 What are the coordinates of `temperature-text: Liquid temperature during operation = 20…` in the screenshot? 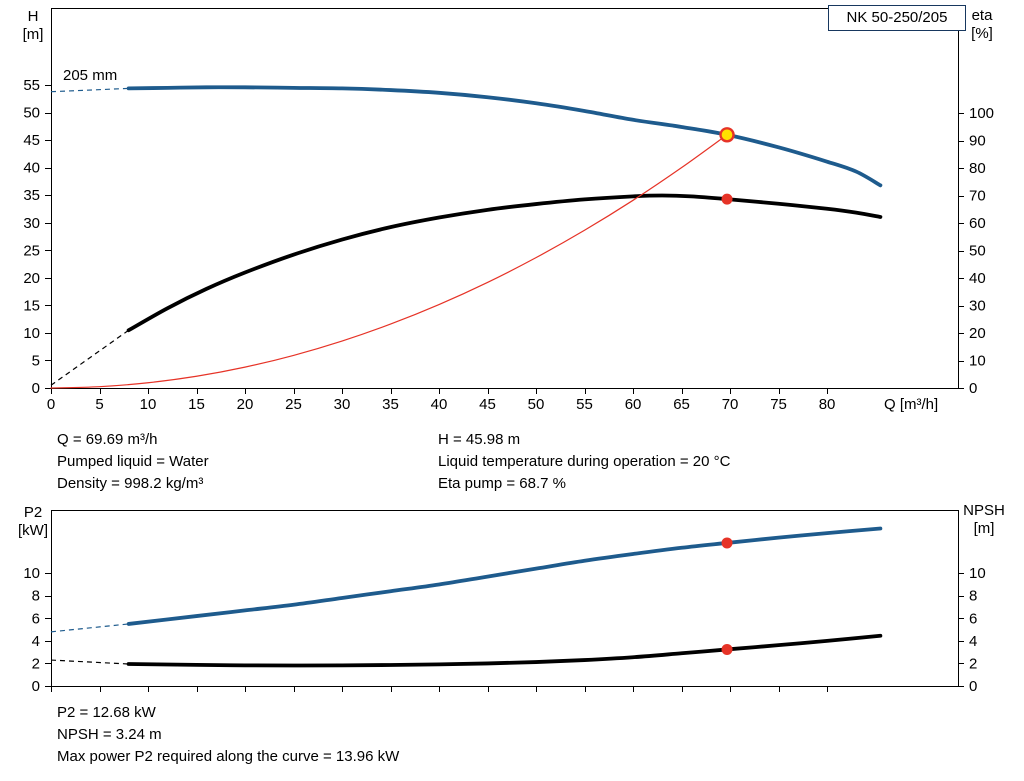 It's located at (584, 461).